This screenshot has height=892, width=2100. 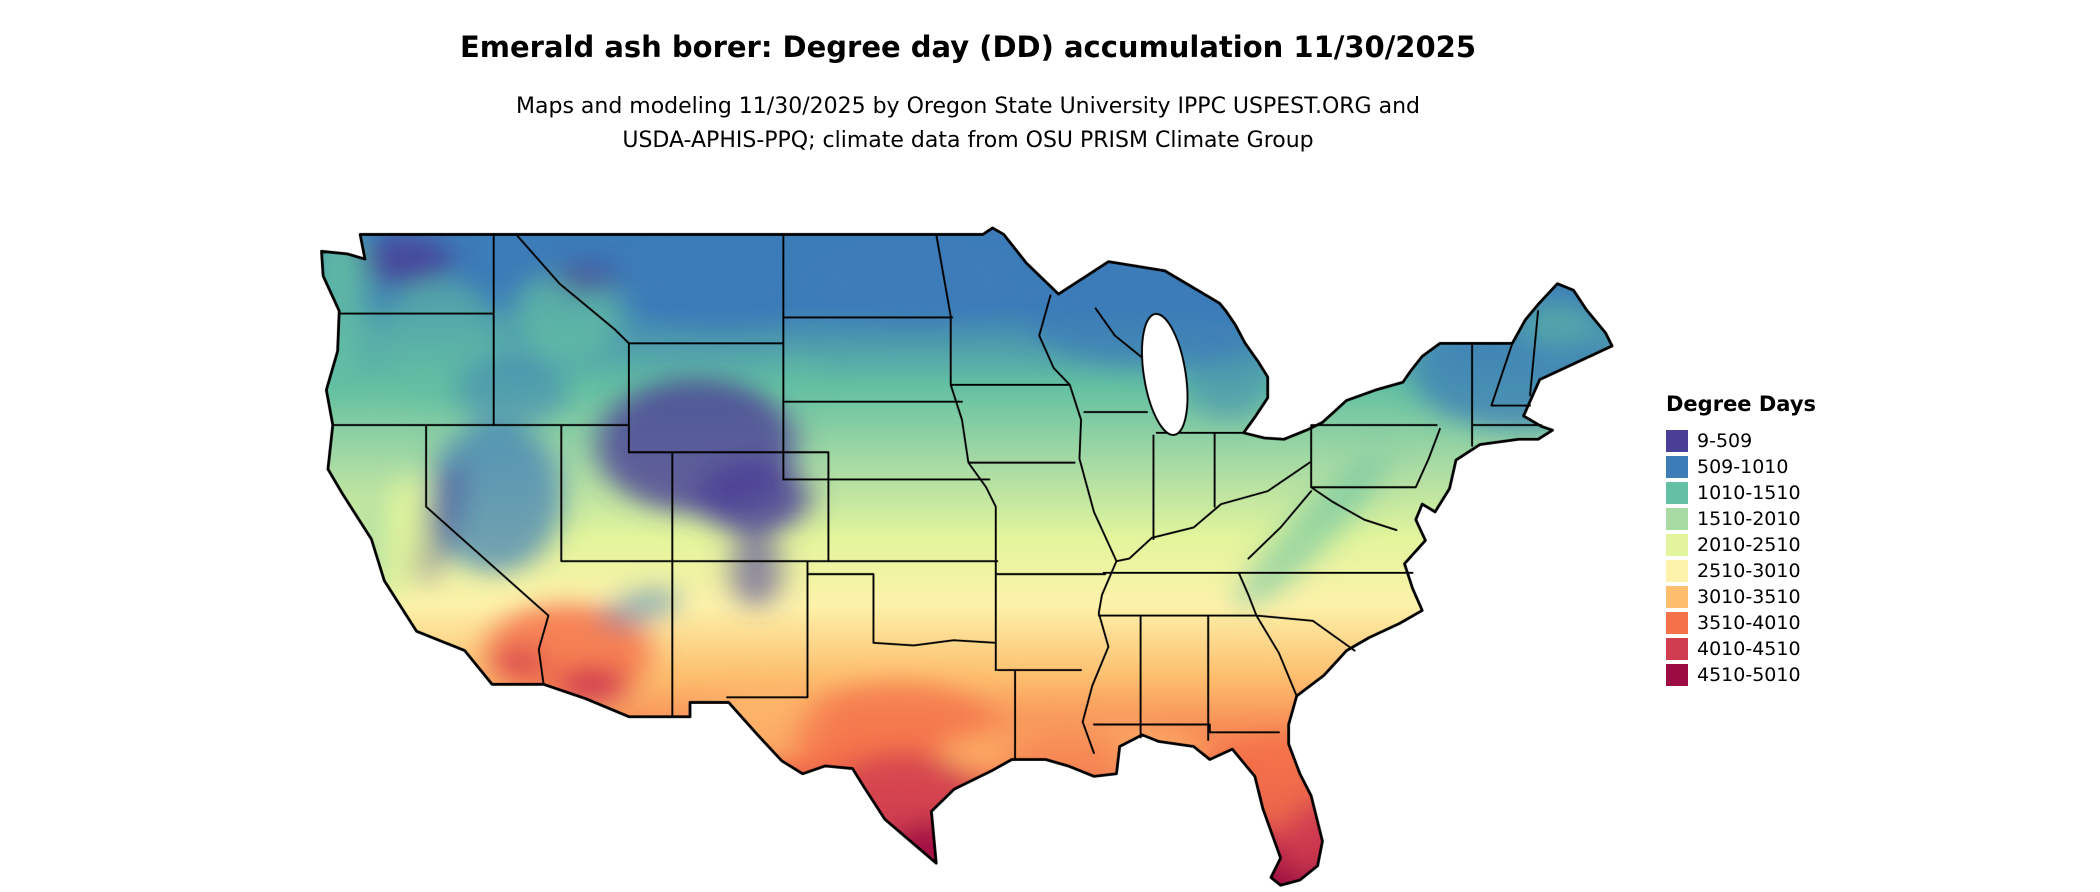 I want to click on legend-item: 1010-1510, so click(x=1741, y=493).